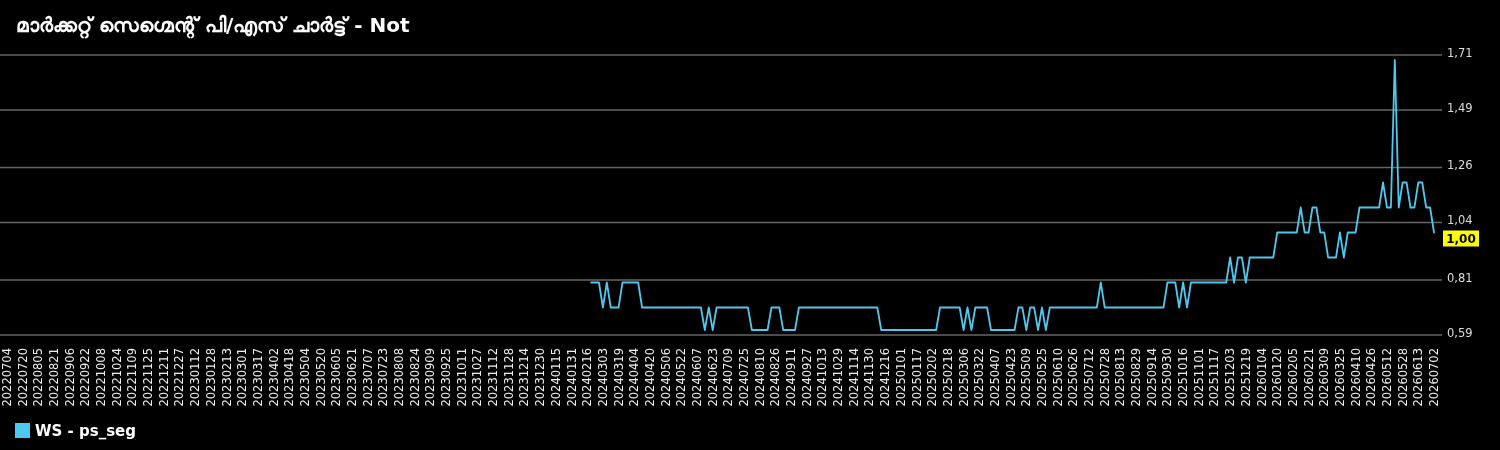  Describe the element at coordinates (869, 377) in the screenshot. I see `x-tick-label: 20241130` at that location.